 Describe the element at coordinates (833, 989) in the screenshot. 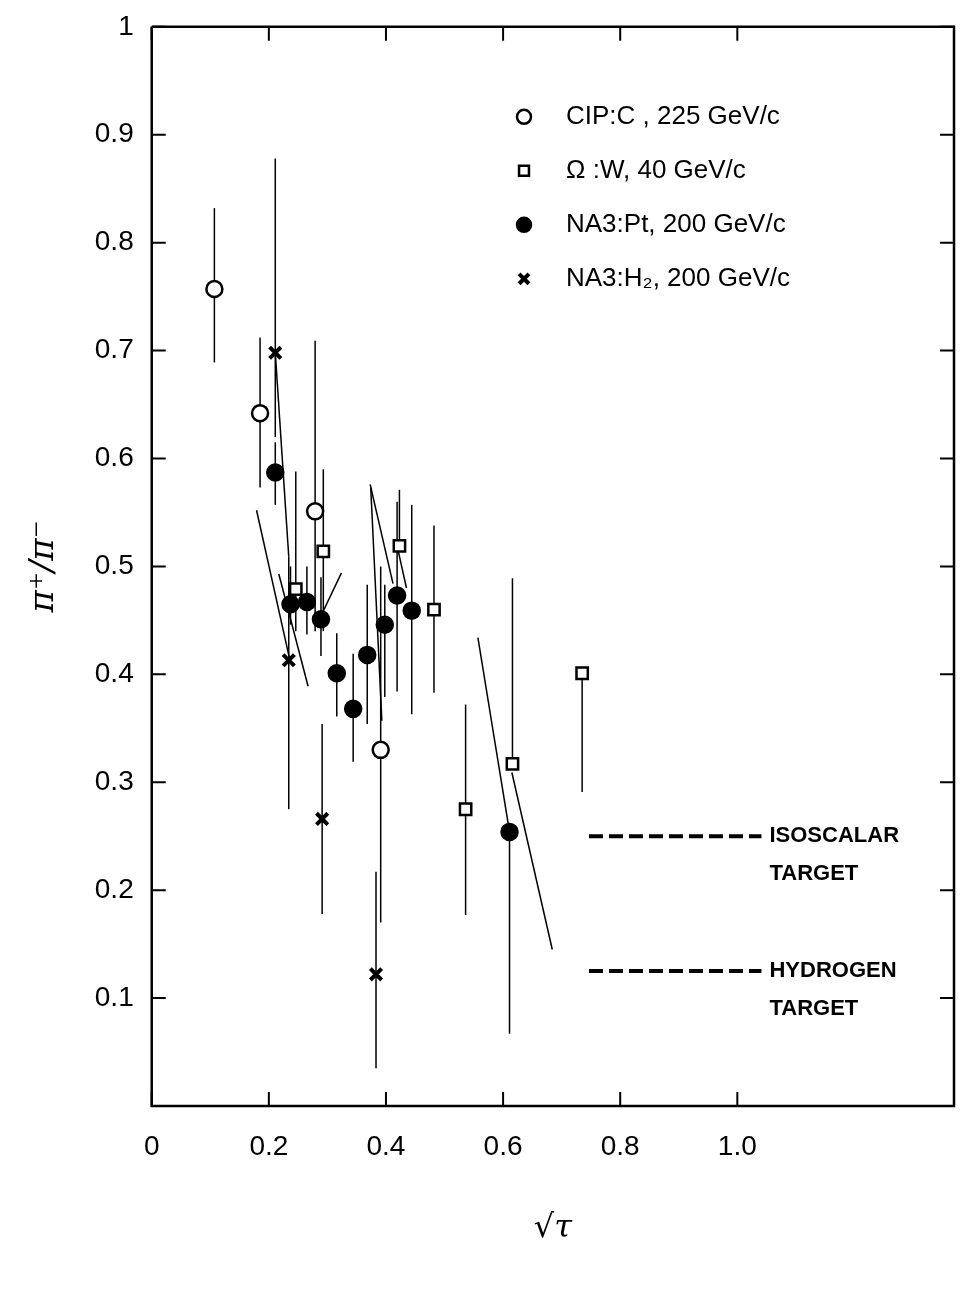

I see `ref-line-label: HYDROGEN TARGET` at that location.